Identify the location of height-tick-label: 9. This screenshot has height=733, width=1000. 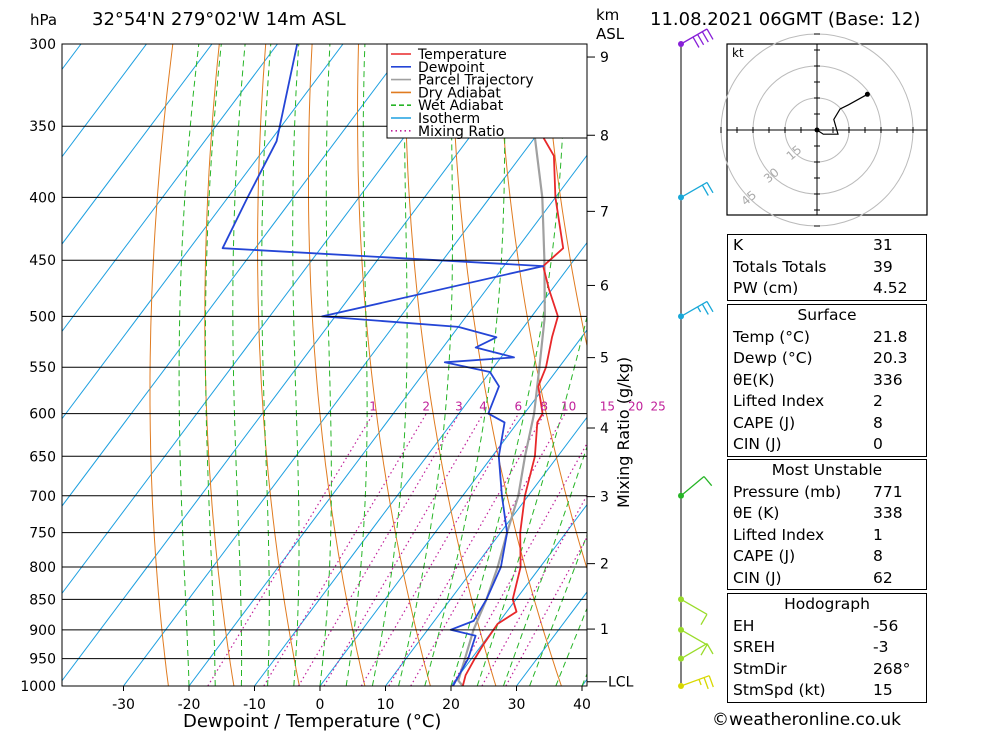
(604, 58).